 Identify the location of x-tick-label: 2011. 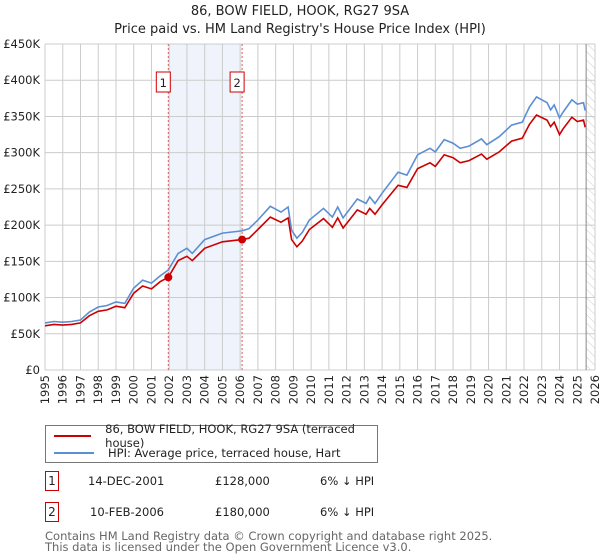
(329, 389).